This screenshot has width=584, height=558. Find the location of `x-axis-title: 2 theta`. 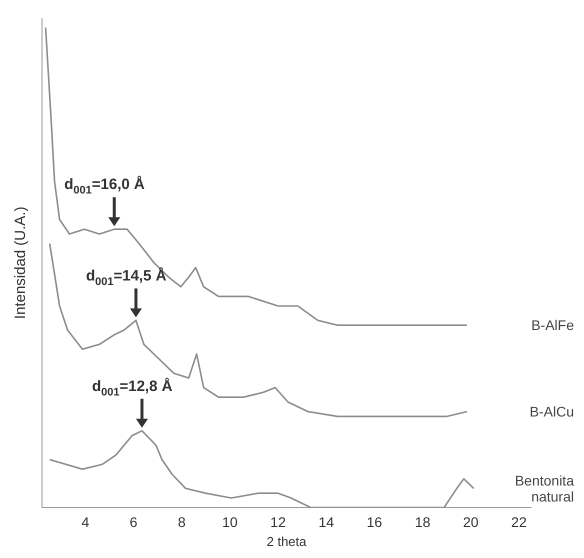

x-axis-title: 2 theta is located at coordinates (287, 541).